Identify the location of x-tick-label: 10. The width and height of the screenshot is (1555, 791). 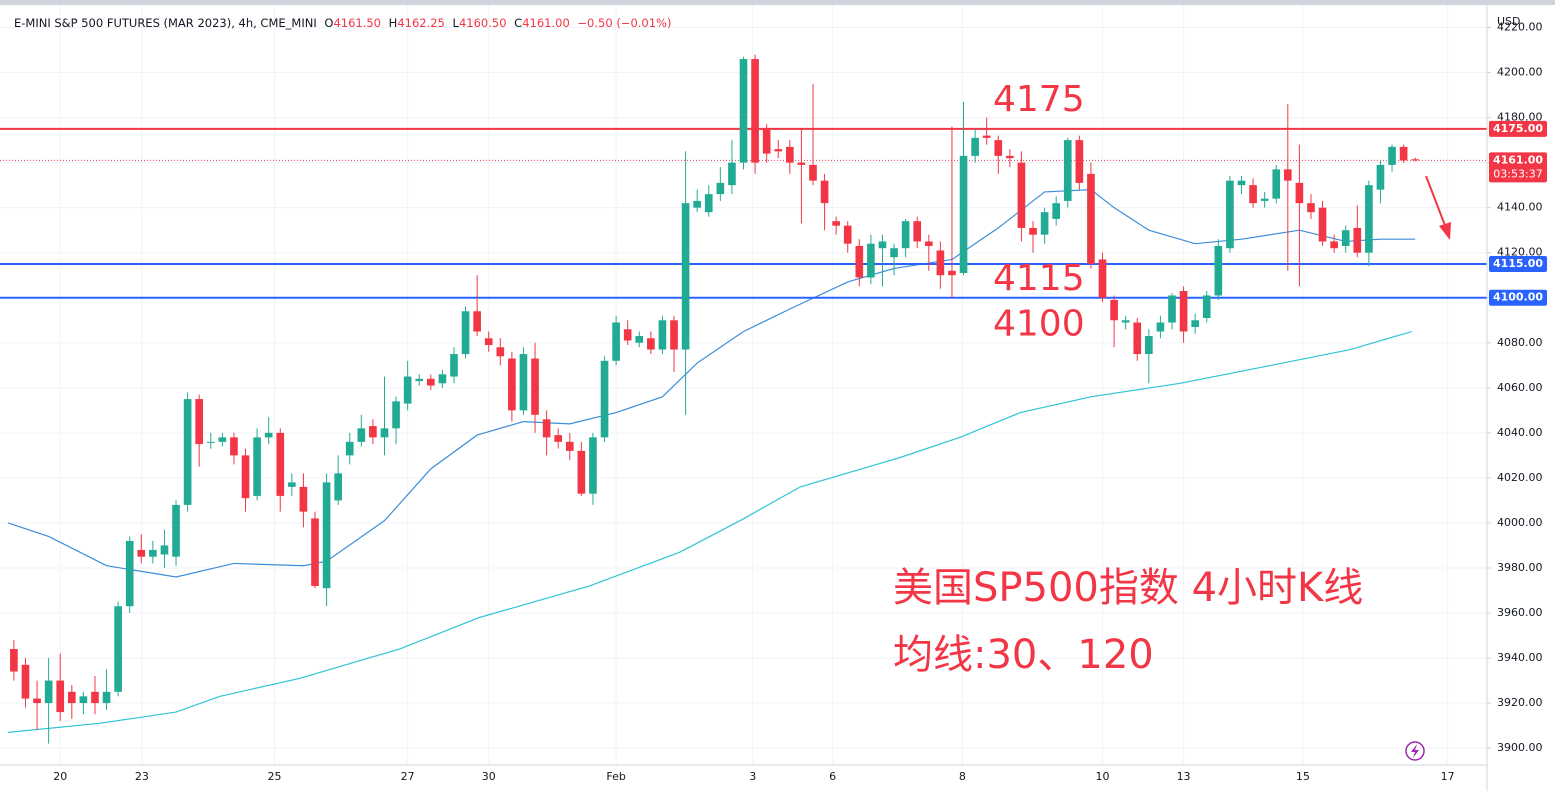
(1103, 776).